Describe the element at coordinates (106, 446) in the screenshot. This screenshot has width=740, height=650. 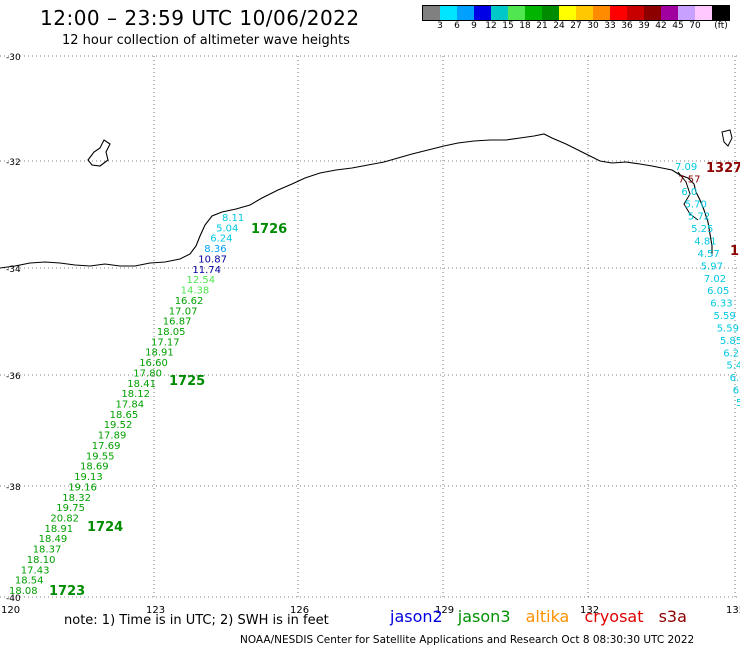
I see `wave-height-value: 17.69` at that location.